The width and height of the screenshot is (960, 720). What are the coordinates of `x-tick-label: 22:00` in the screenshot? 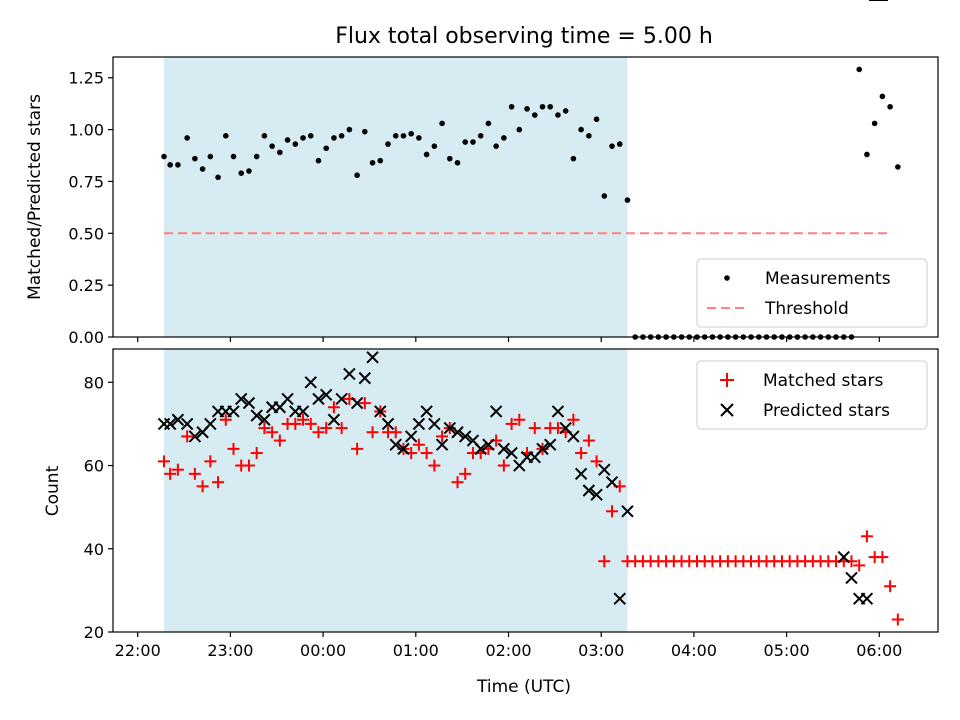 It's located at (138, 650).